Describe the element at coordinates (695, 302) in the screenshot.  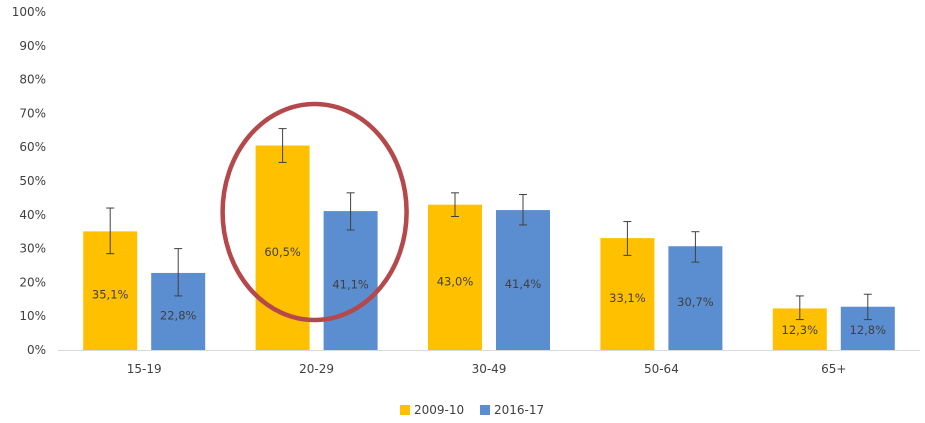
I see `data-label: 30,7%` at that location.